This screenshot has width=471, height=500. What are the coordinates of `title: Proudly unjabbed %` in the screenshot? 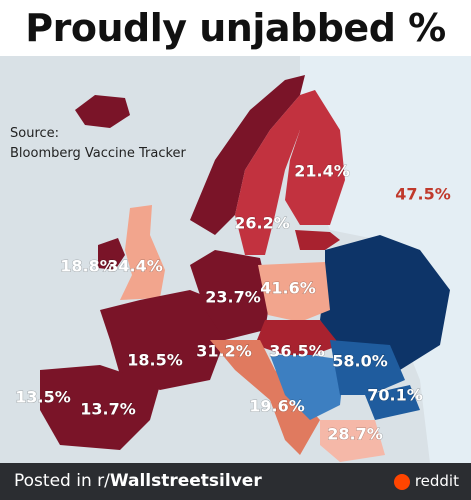 It's located at (235, 28).